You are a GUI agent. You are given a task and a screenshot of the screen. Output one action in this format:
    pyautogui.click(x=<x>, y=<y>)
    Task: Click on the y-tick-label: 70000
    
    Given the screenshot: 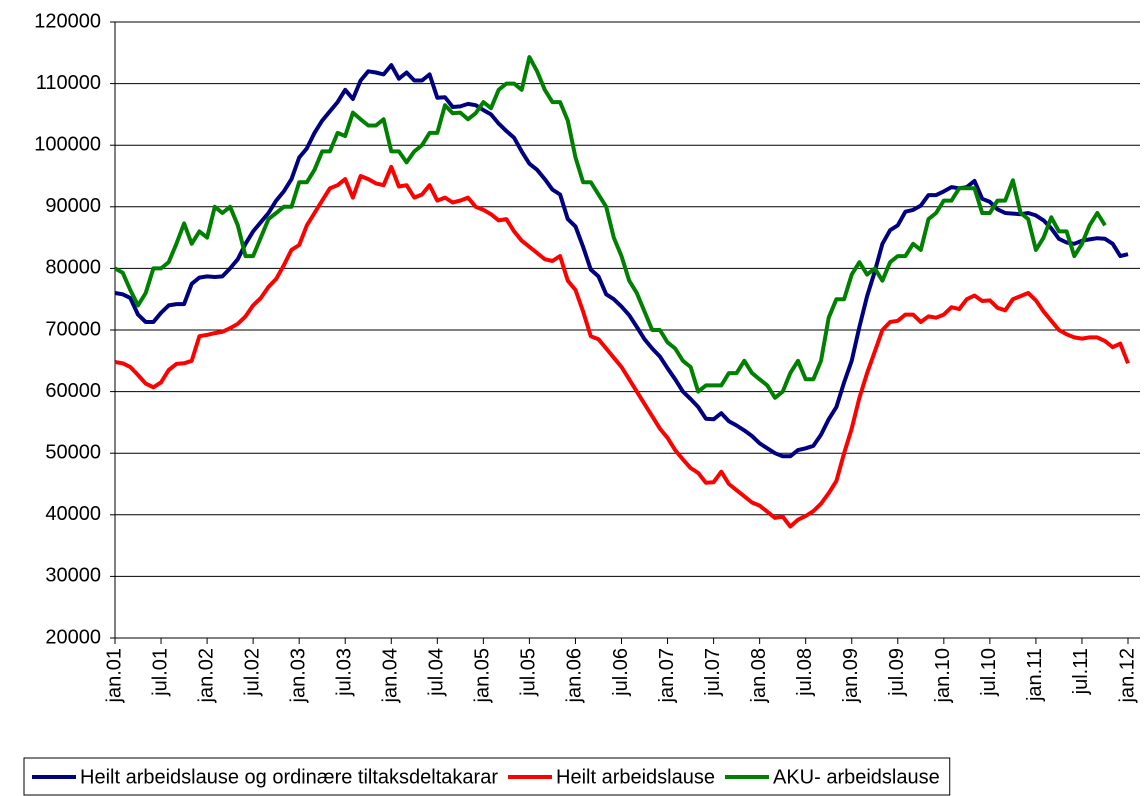 What is the action you would take?
    pyautogui.click(x=73, y=329)
    